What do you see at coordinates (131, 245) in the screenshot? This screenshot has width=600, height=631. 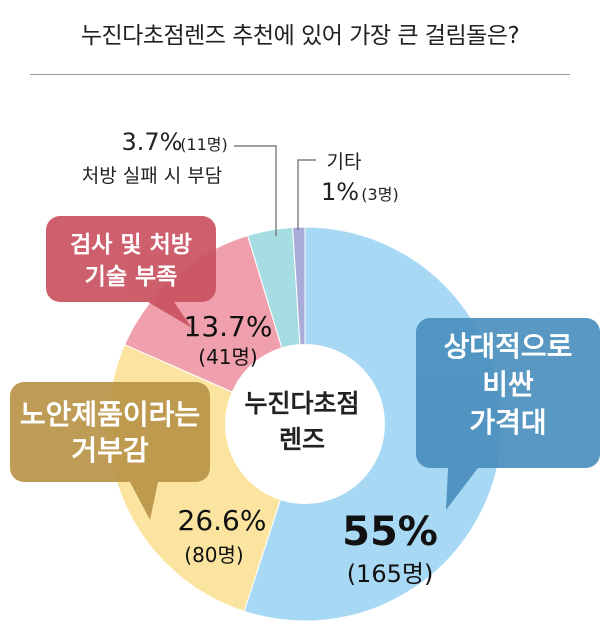 I see `slice-label-line: 검사 및 처방` at bounding box center [131, 245].